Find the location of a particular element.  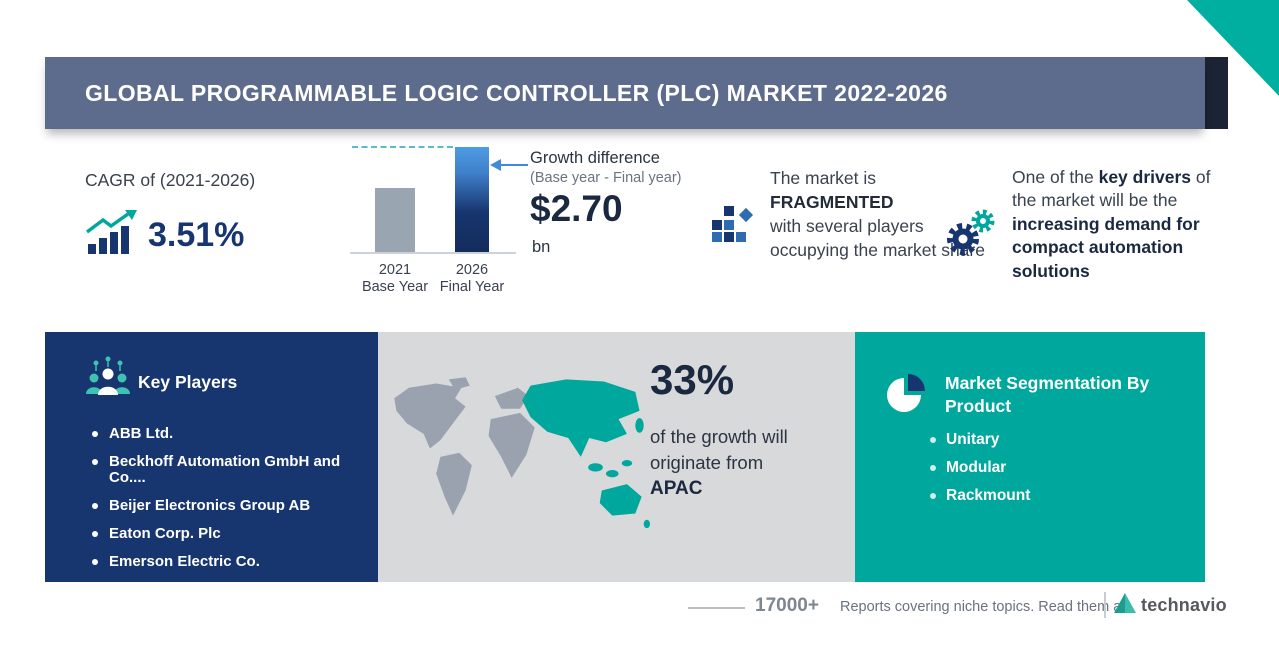

gears-icon is located at coordinates (971, 235).